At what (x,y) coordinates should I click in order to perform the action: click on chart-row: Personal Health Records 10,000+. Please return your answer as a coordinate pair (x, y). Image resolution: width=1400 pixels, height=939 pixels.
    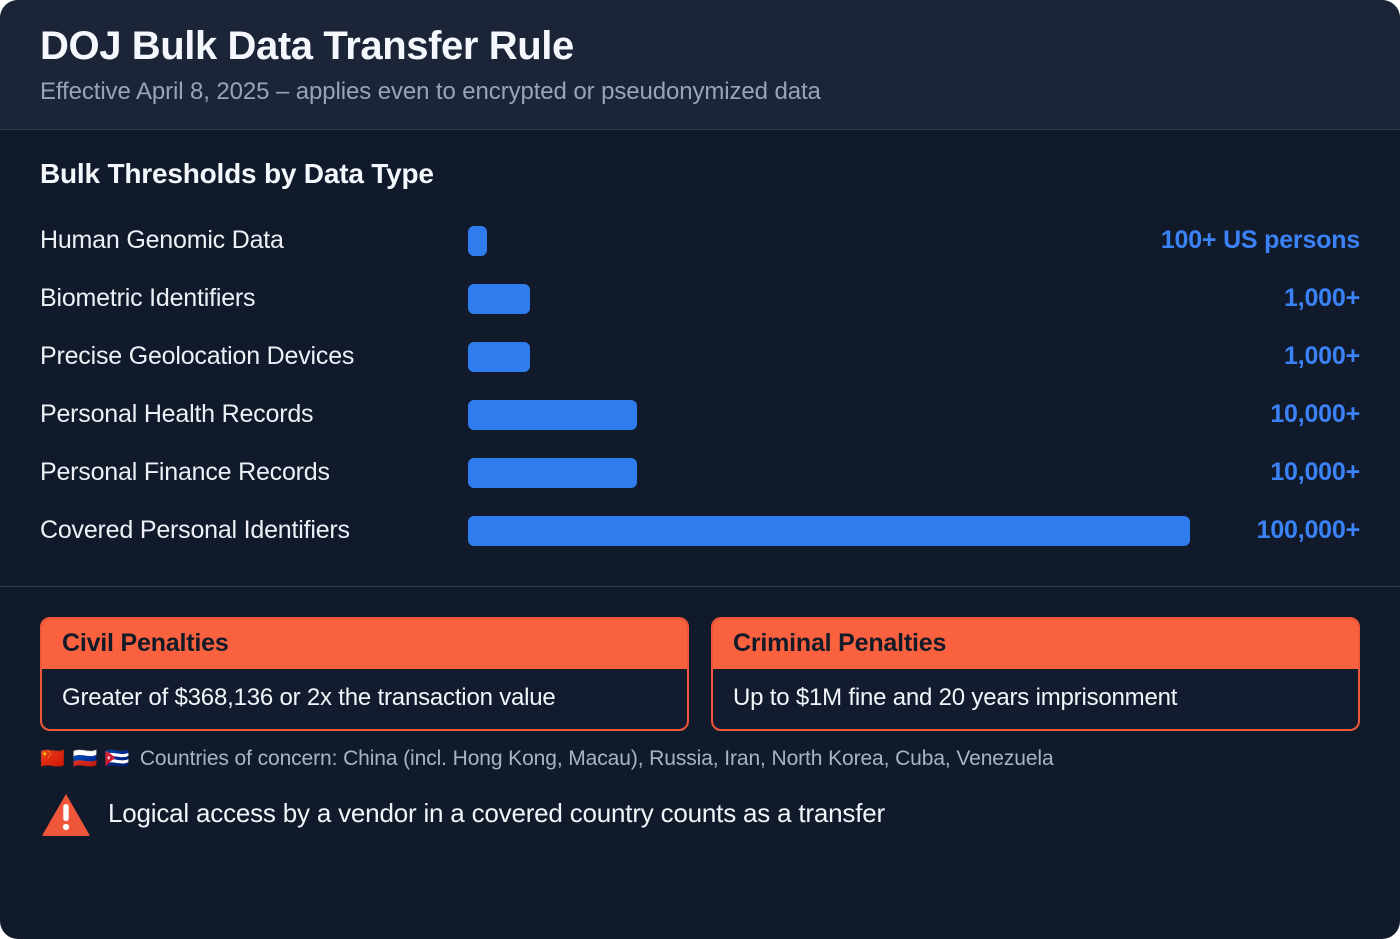
    Looking at the image, I should click on (700, 415).